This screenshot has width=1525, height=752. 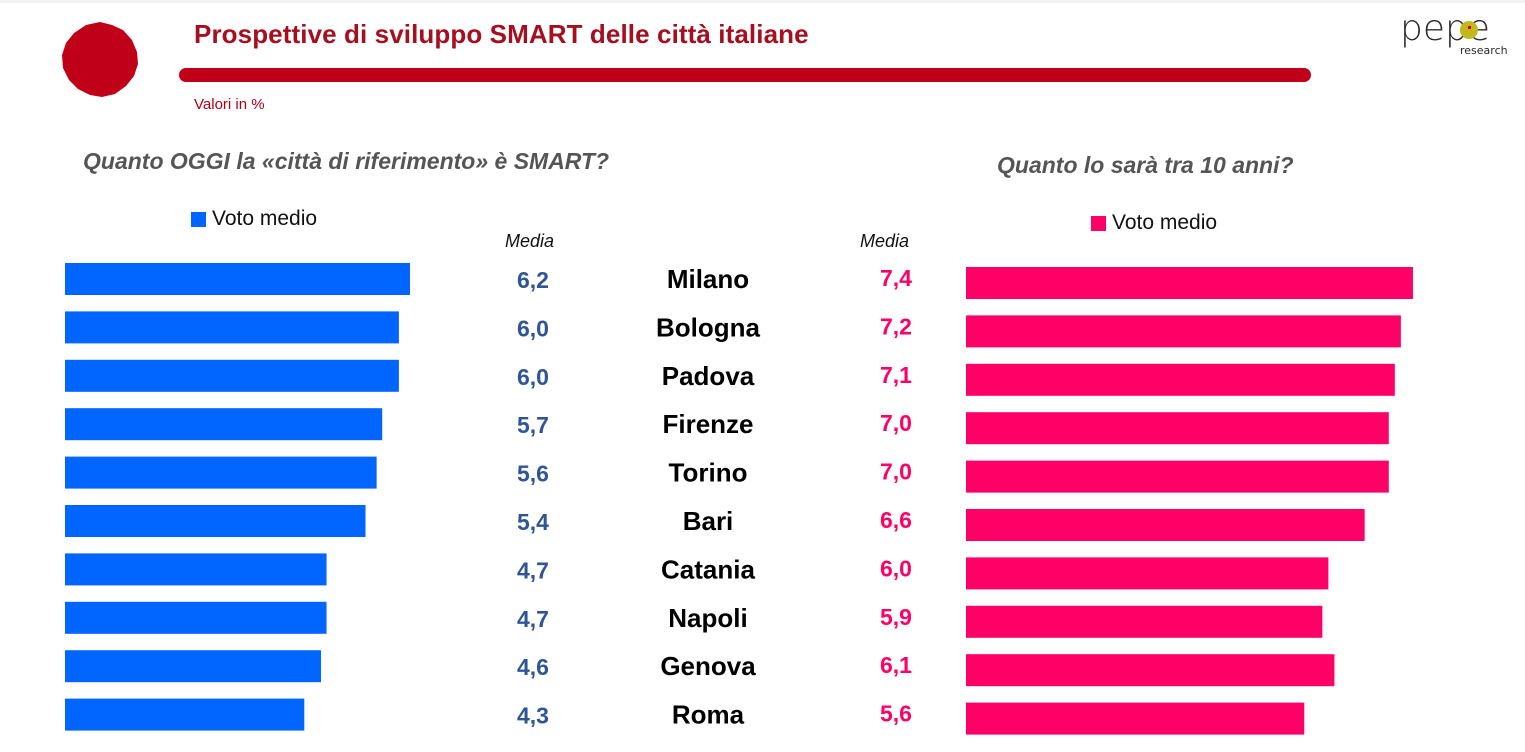 What do you see at coordinates (533, 280) in the screenshot?
I see `value-label-today: 6,2` at bounding box center [533, 280].